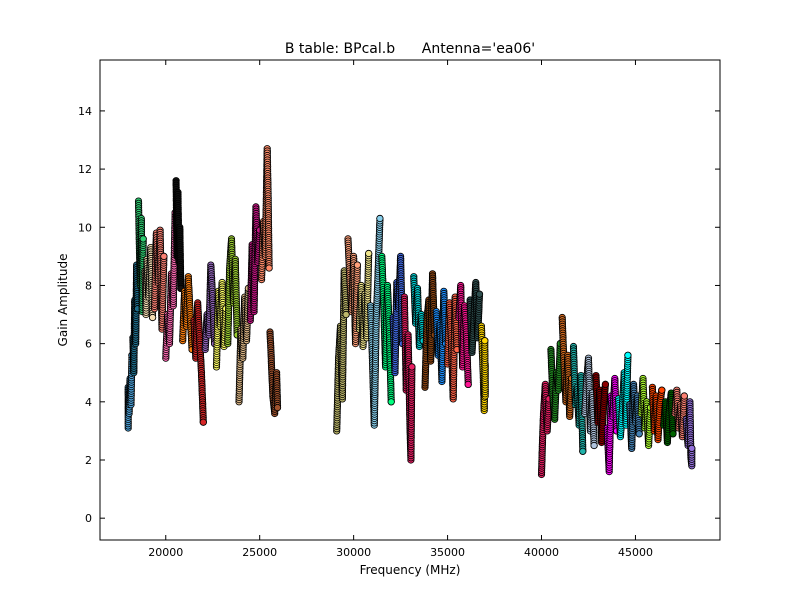 Image resolution: width=800 pixels, height=600 pixels. Describe the element at coordinates (410, 49) in the screenshot. I see `chart-title: B table: BPcal.b Antenna='ea06'` at that location.